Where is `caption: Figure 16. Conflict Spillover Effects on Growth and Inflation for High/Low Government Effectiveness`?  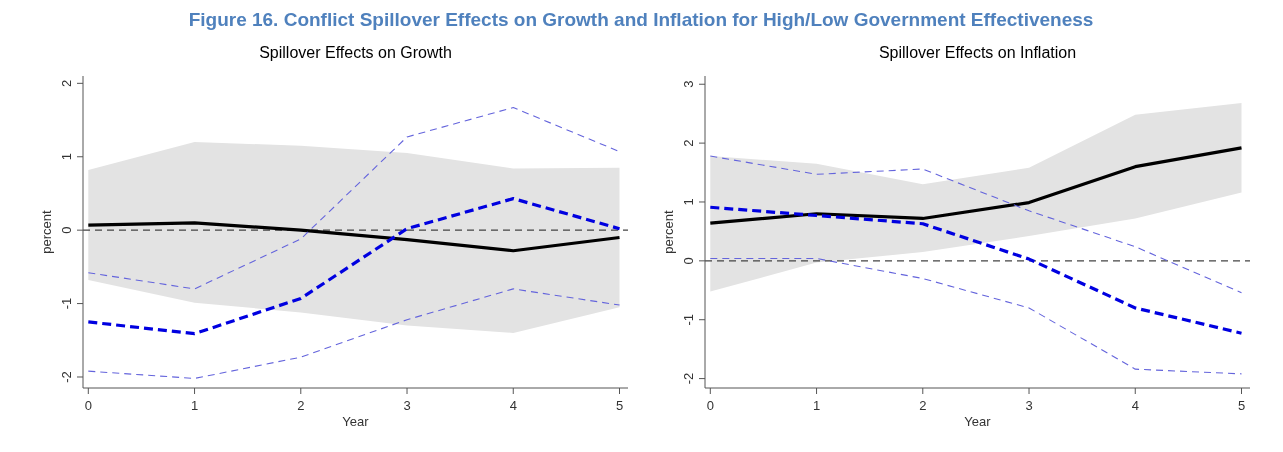
caption: Figure 16. Conflict Spillover Effects on Growth and Inflation for High/Low Government Effectiveness is located at coordinates (641, 19).